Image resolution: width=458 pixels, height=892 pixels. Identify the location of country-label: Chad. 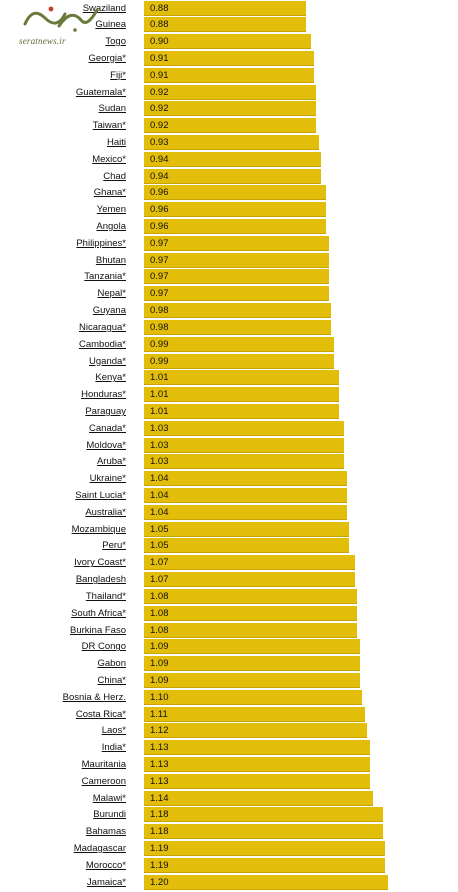
(63, 176).